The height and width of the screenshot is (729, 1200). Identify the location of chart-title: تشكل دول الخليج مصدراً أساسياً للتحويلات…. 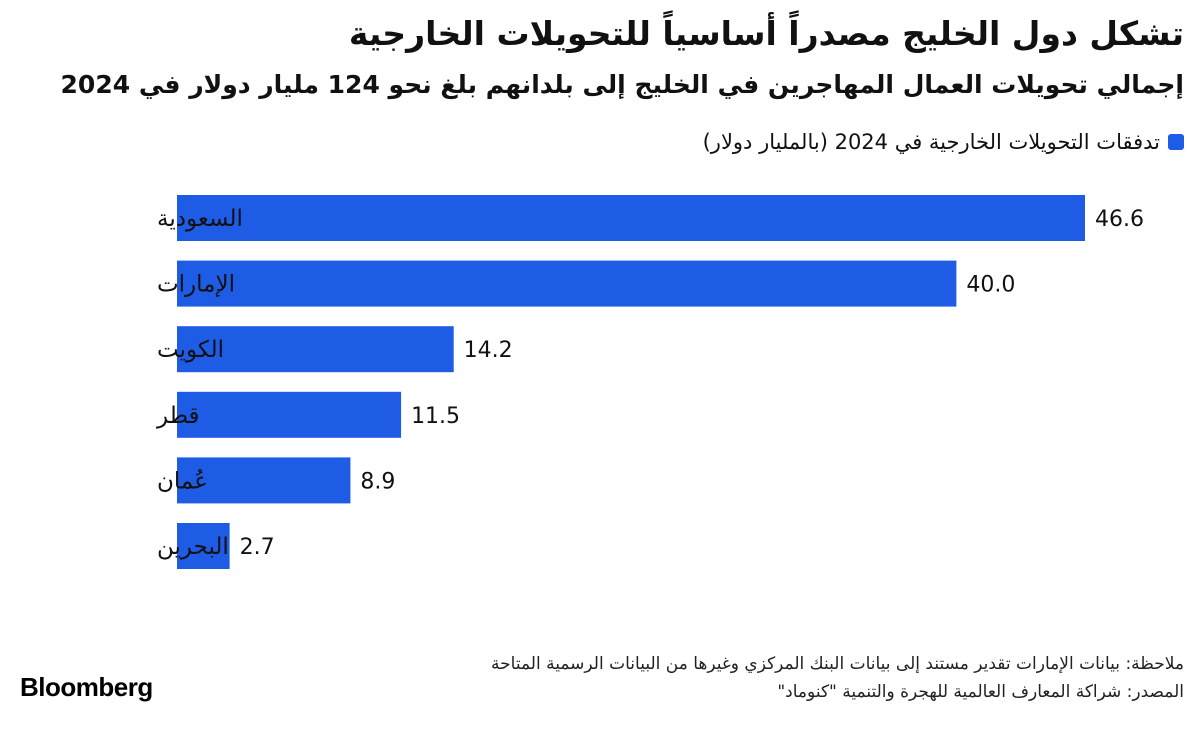
(766, 33).